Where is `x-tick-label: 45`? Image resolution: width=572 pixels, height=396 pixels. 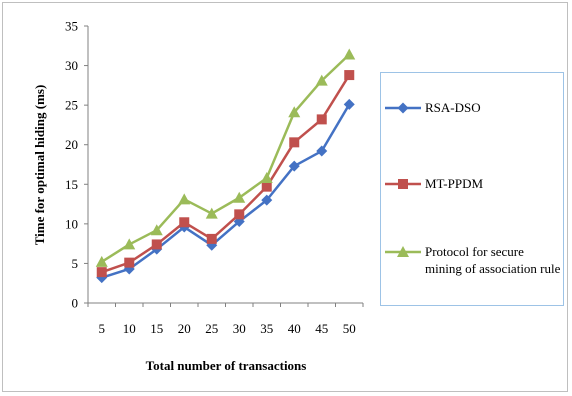
x-tick-label: 45 is located at coordinates (321, 328).